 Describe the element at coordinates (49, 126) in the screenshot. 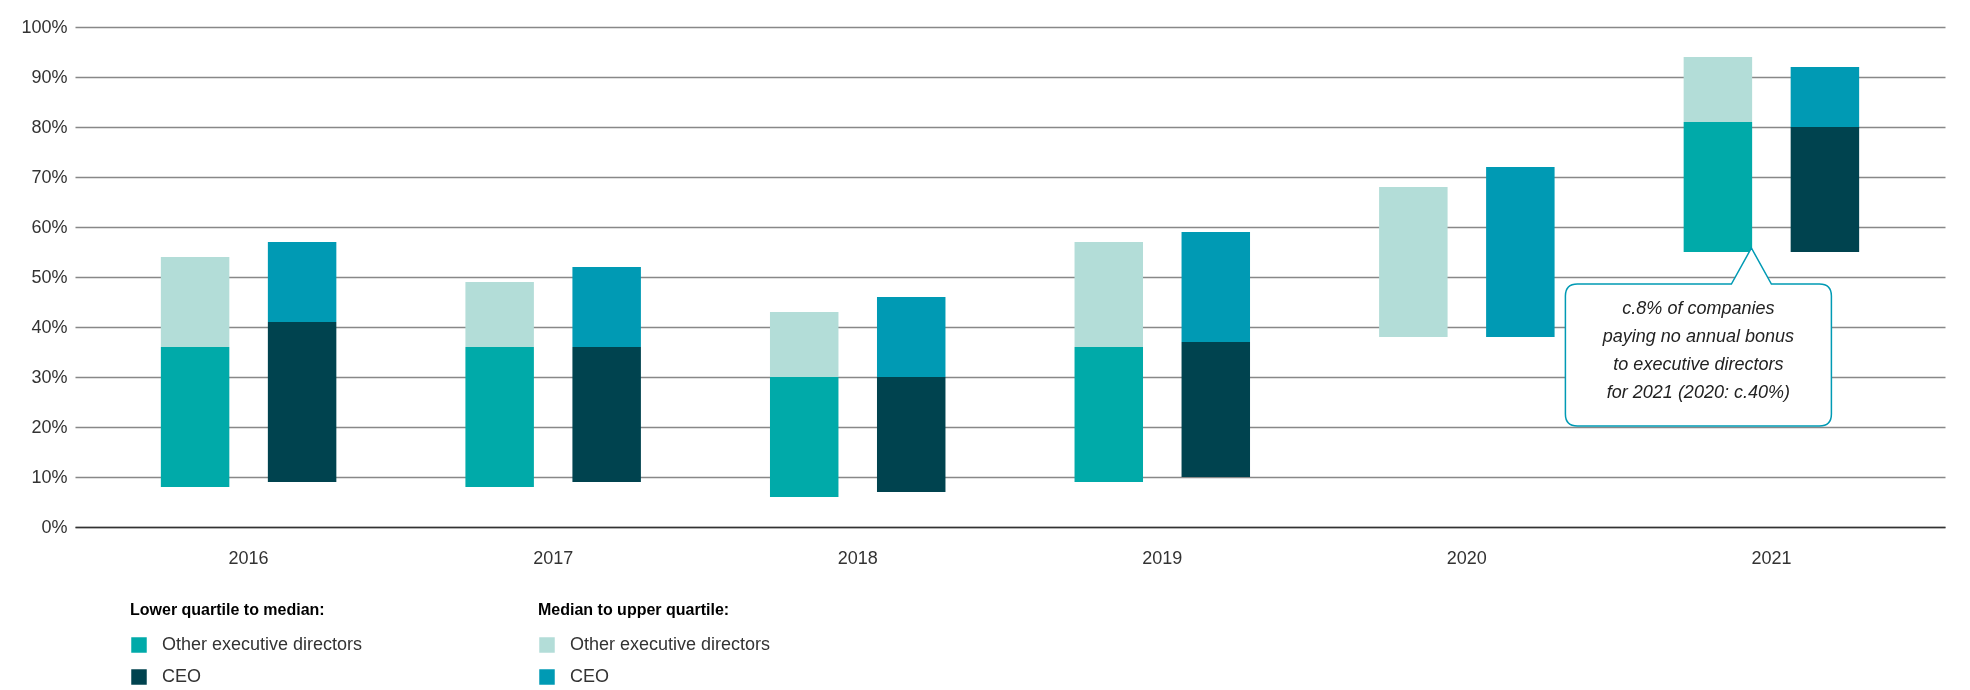

I see `y-tick-label: 80%` at that location.